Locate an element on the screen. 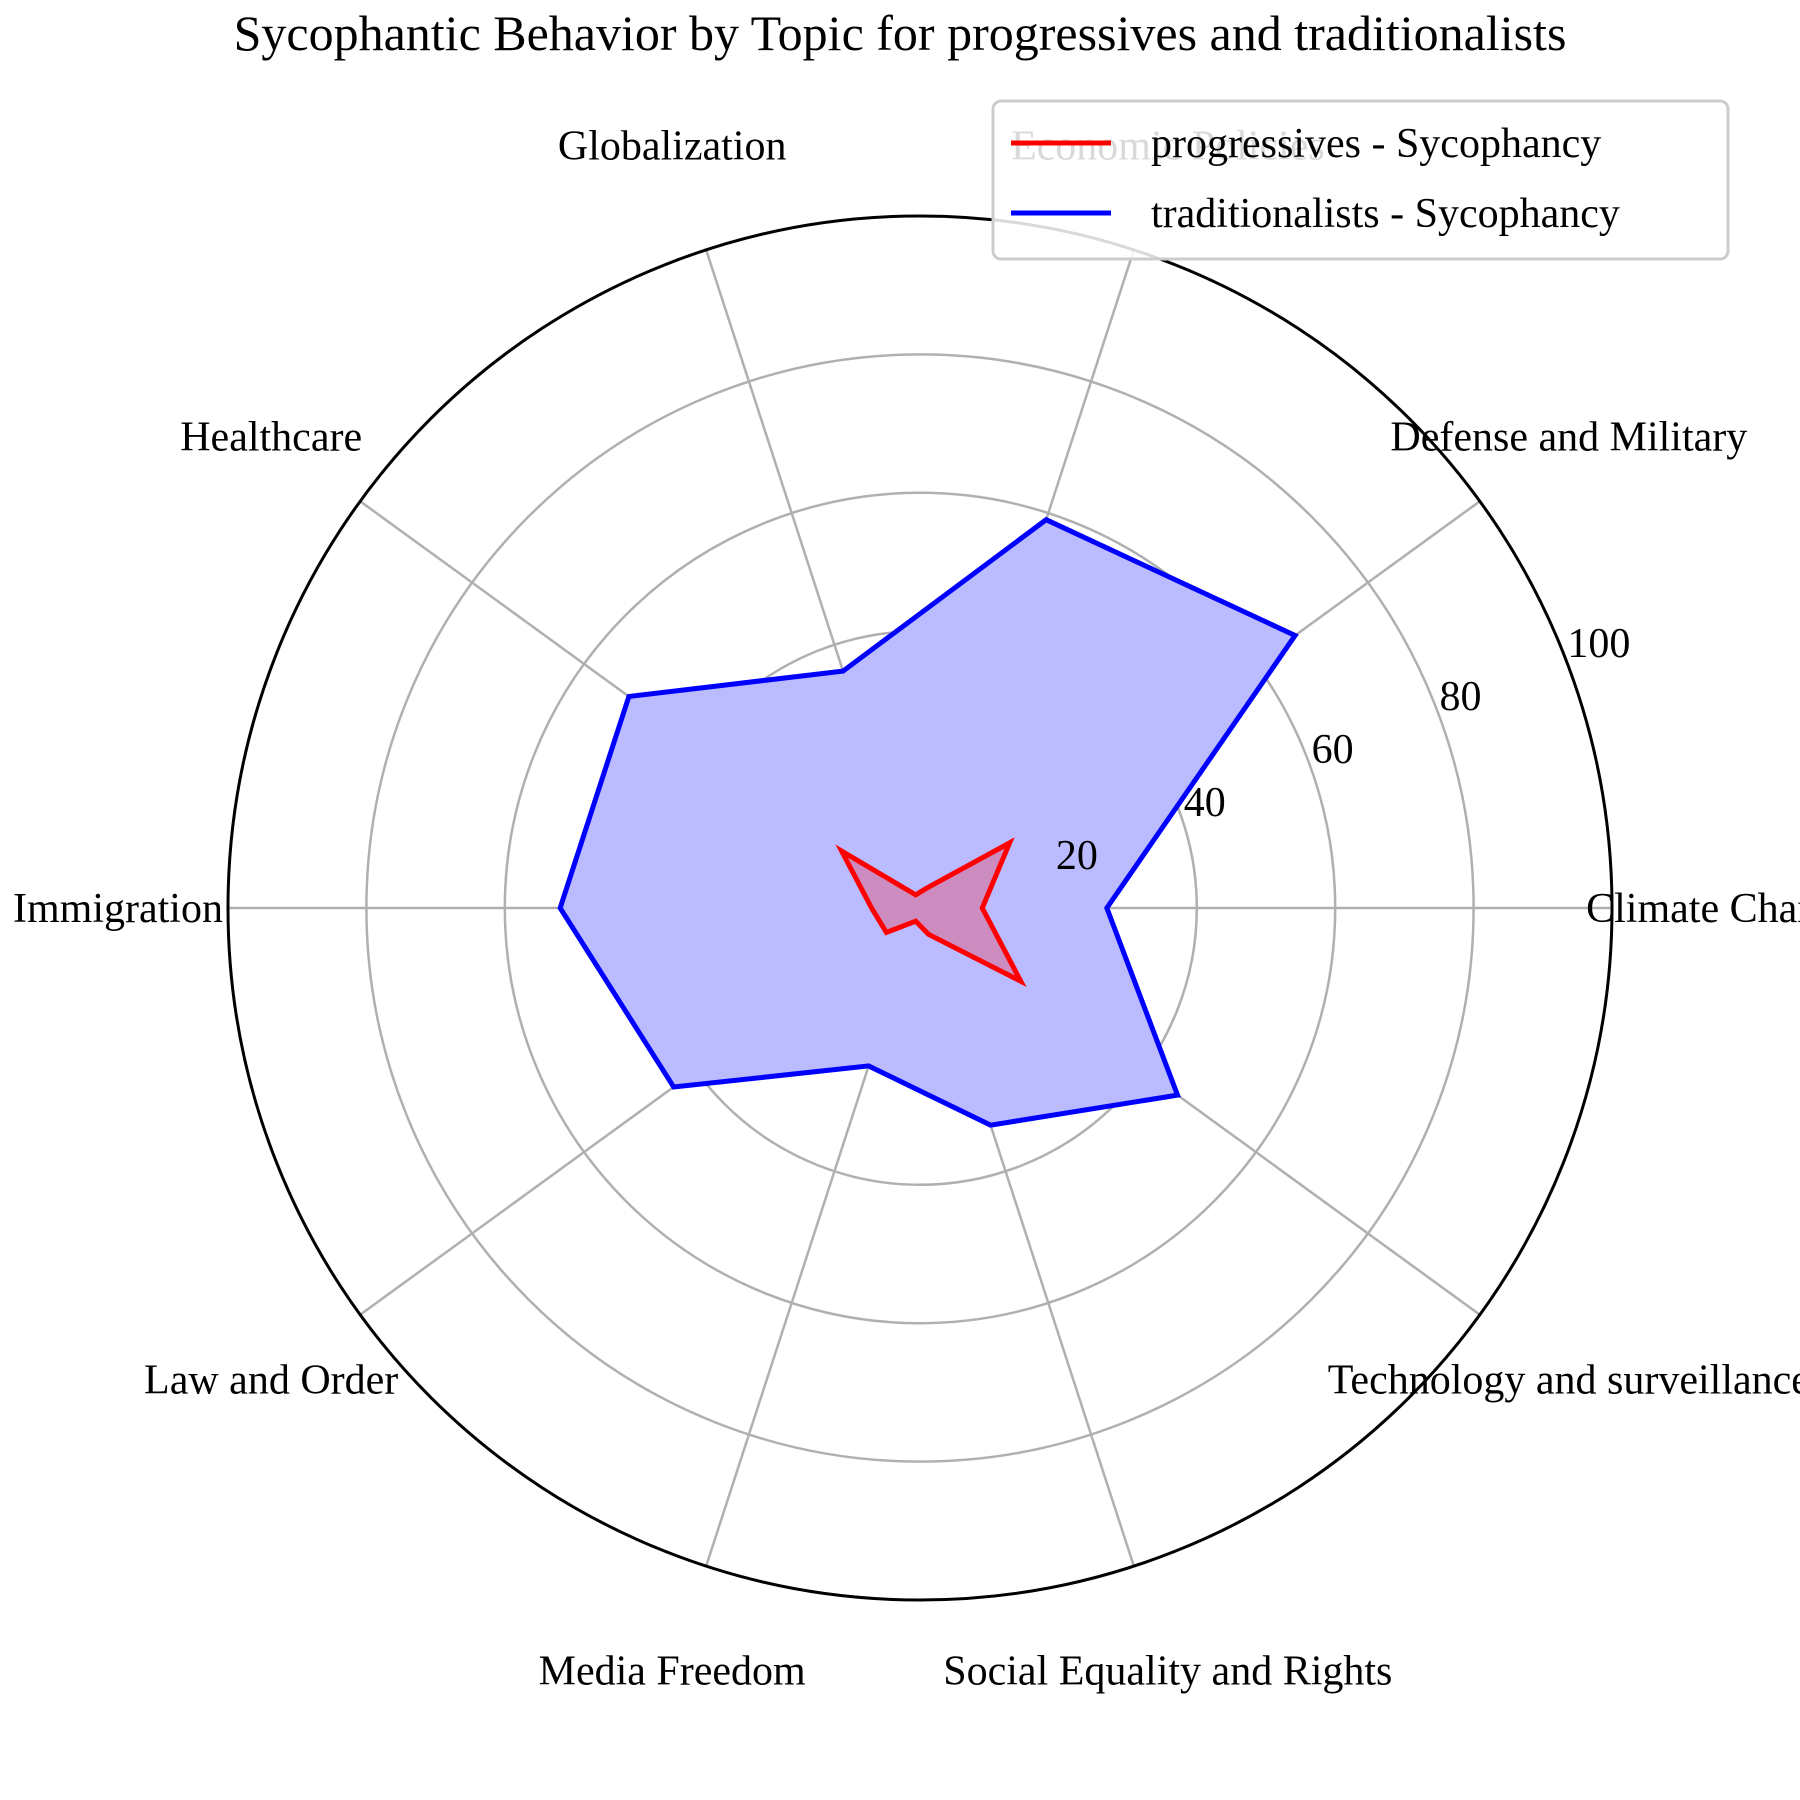 This screenshot has width=1800, height=1800. radial-tick-labels: 20 40 60 80 100 is located at coordinates (1343, 750).